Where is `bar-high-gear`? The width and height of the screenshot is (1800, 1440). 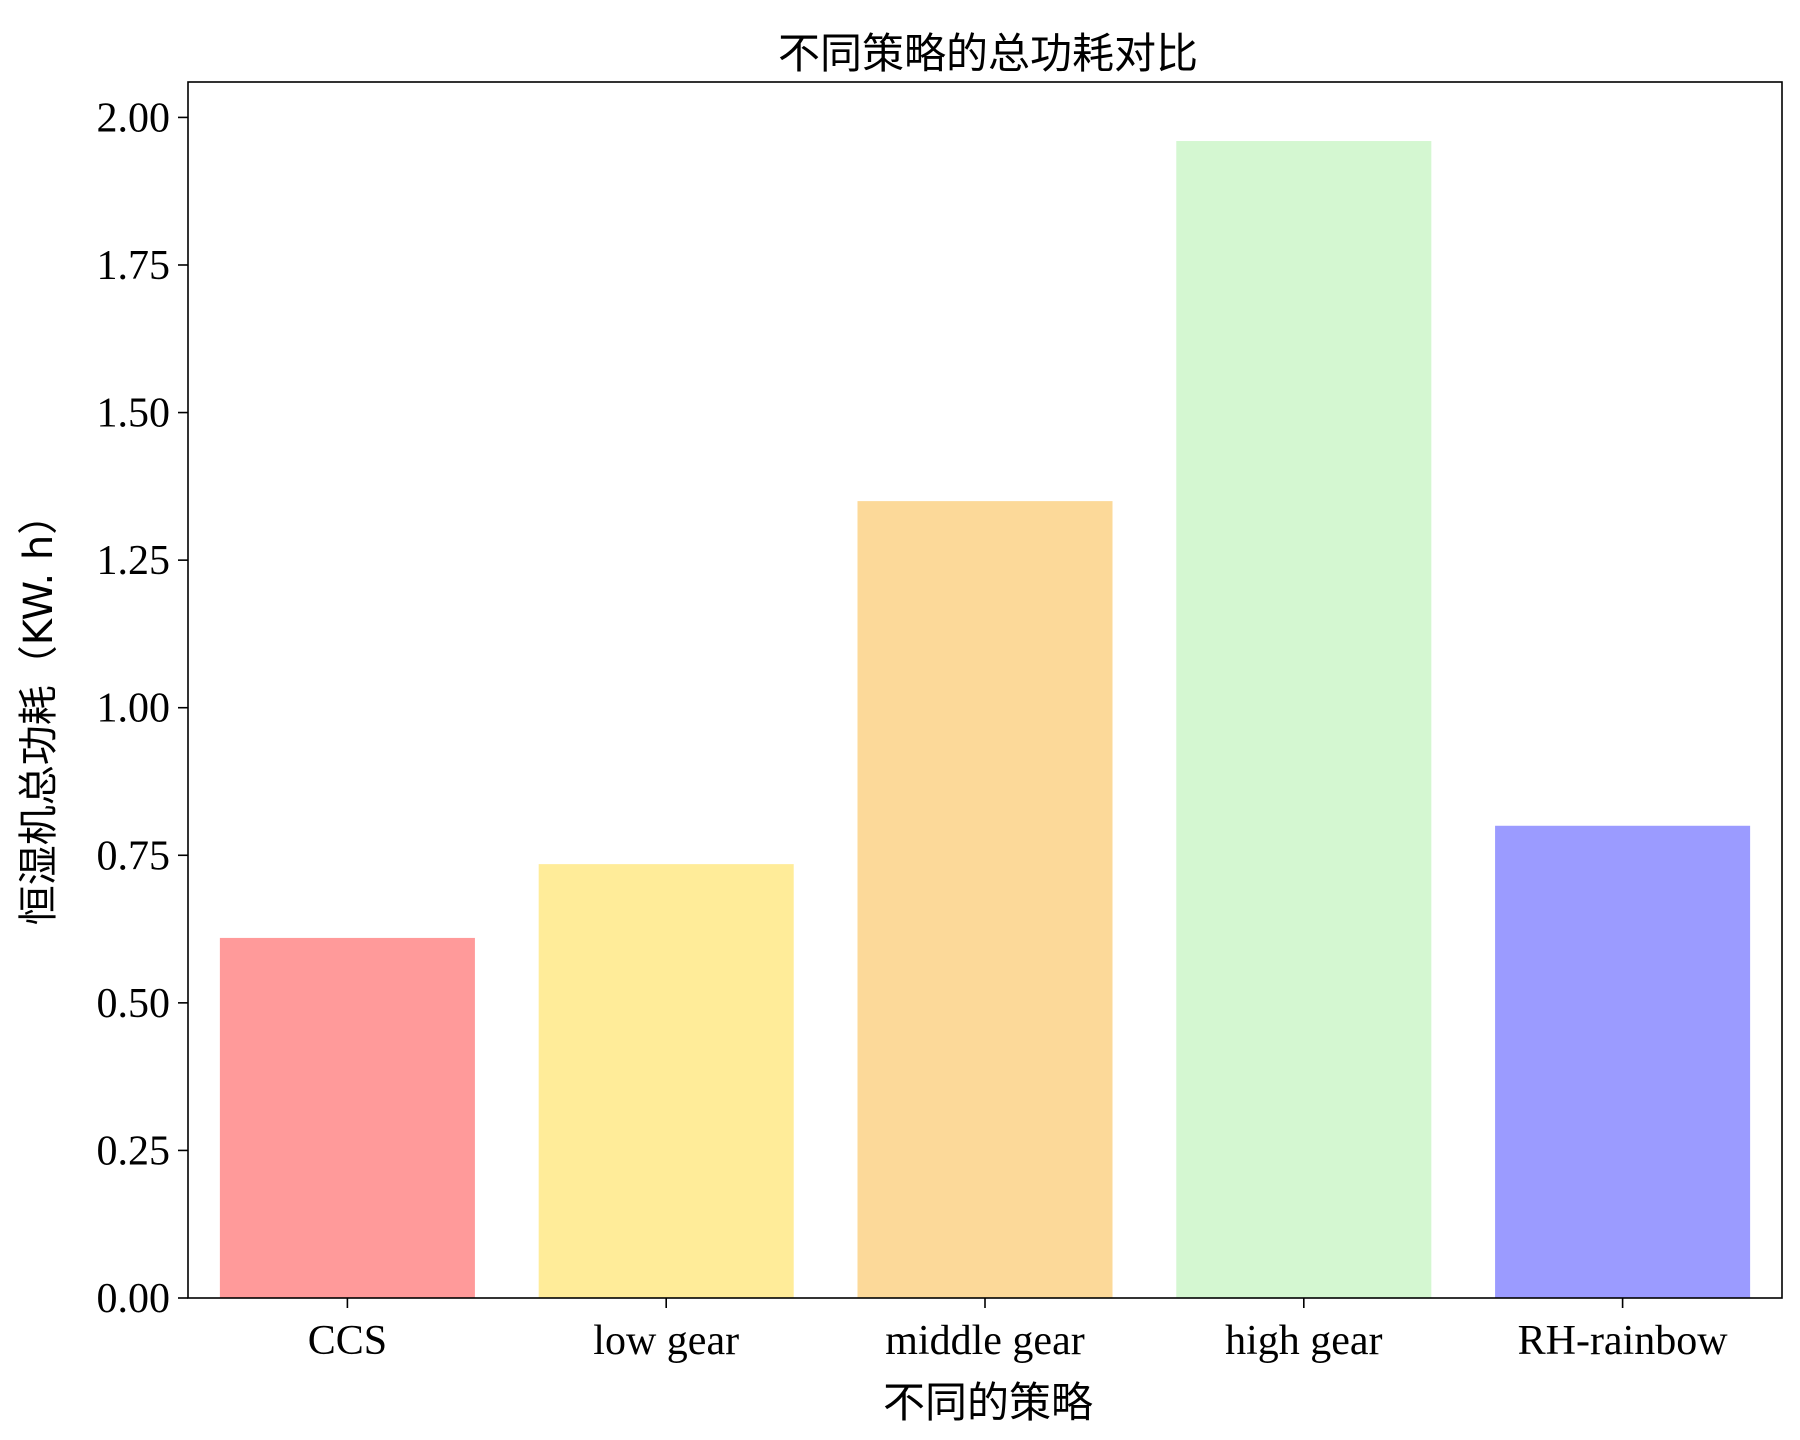 bar-high-gear is located at coordinates (1304, 719).